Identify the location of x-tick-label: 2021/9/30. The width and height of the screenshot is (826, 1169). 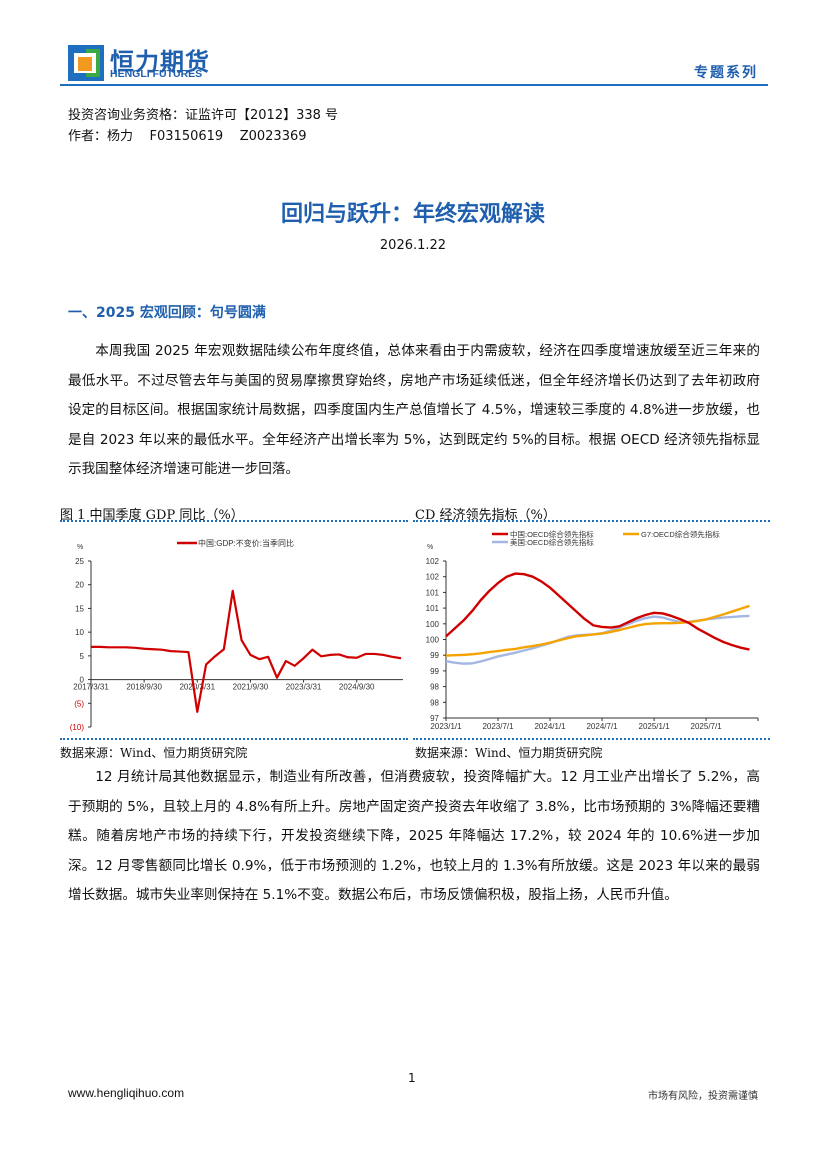
(251, 687).